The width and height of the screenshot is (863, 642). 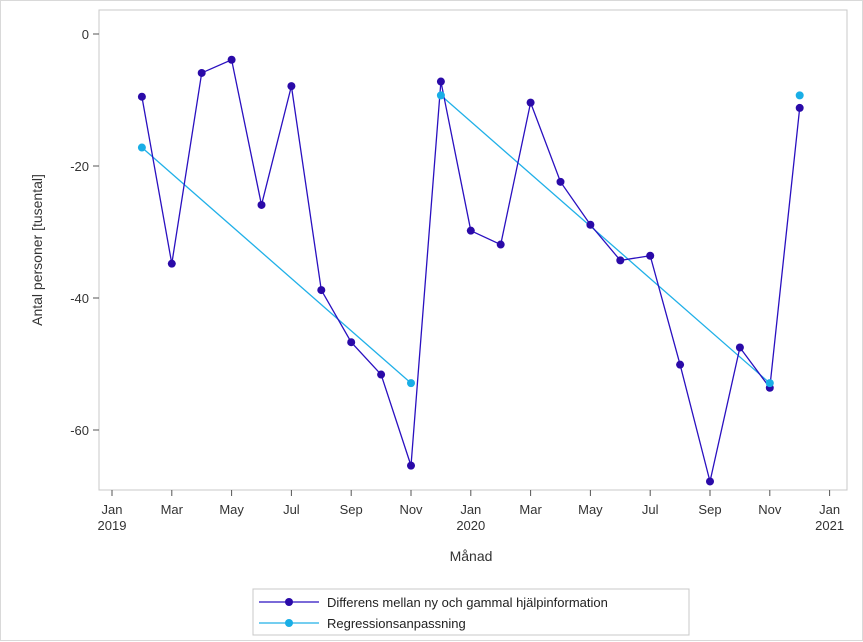 I want to click on x-axis-title: Månad, so click(x=471, y=556).